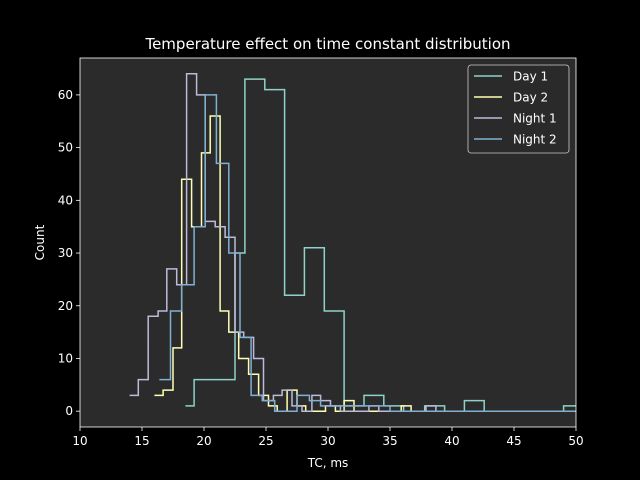 Image resolution: width=640 pixels, height=480 pixels. I want to click on y-axis: 0 10 20 30 40 50 60, so click(69, 253).